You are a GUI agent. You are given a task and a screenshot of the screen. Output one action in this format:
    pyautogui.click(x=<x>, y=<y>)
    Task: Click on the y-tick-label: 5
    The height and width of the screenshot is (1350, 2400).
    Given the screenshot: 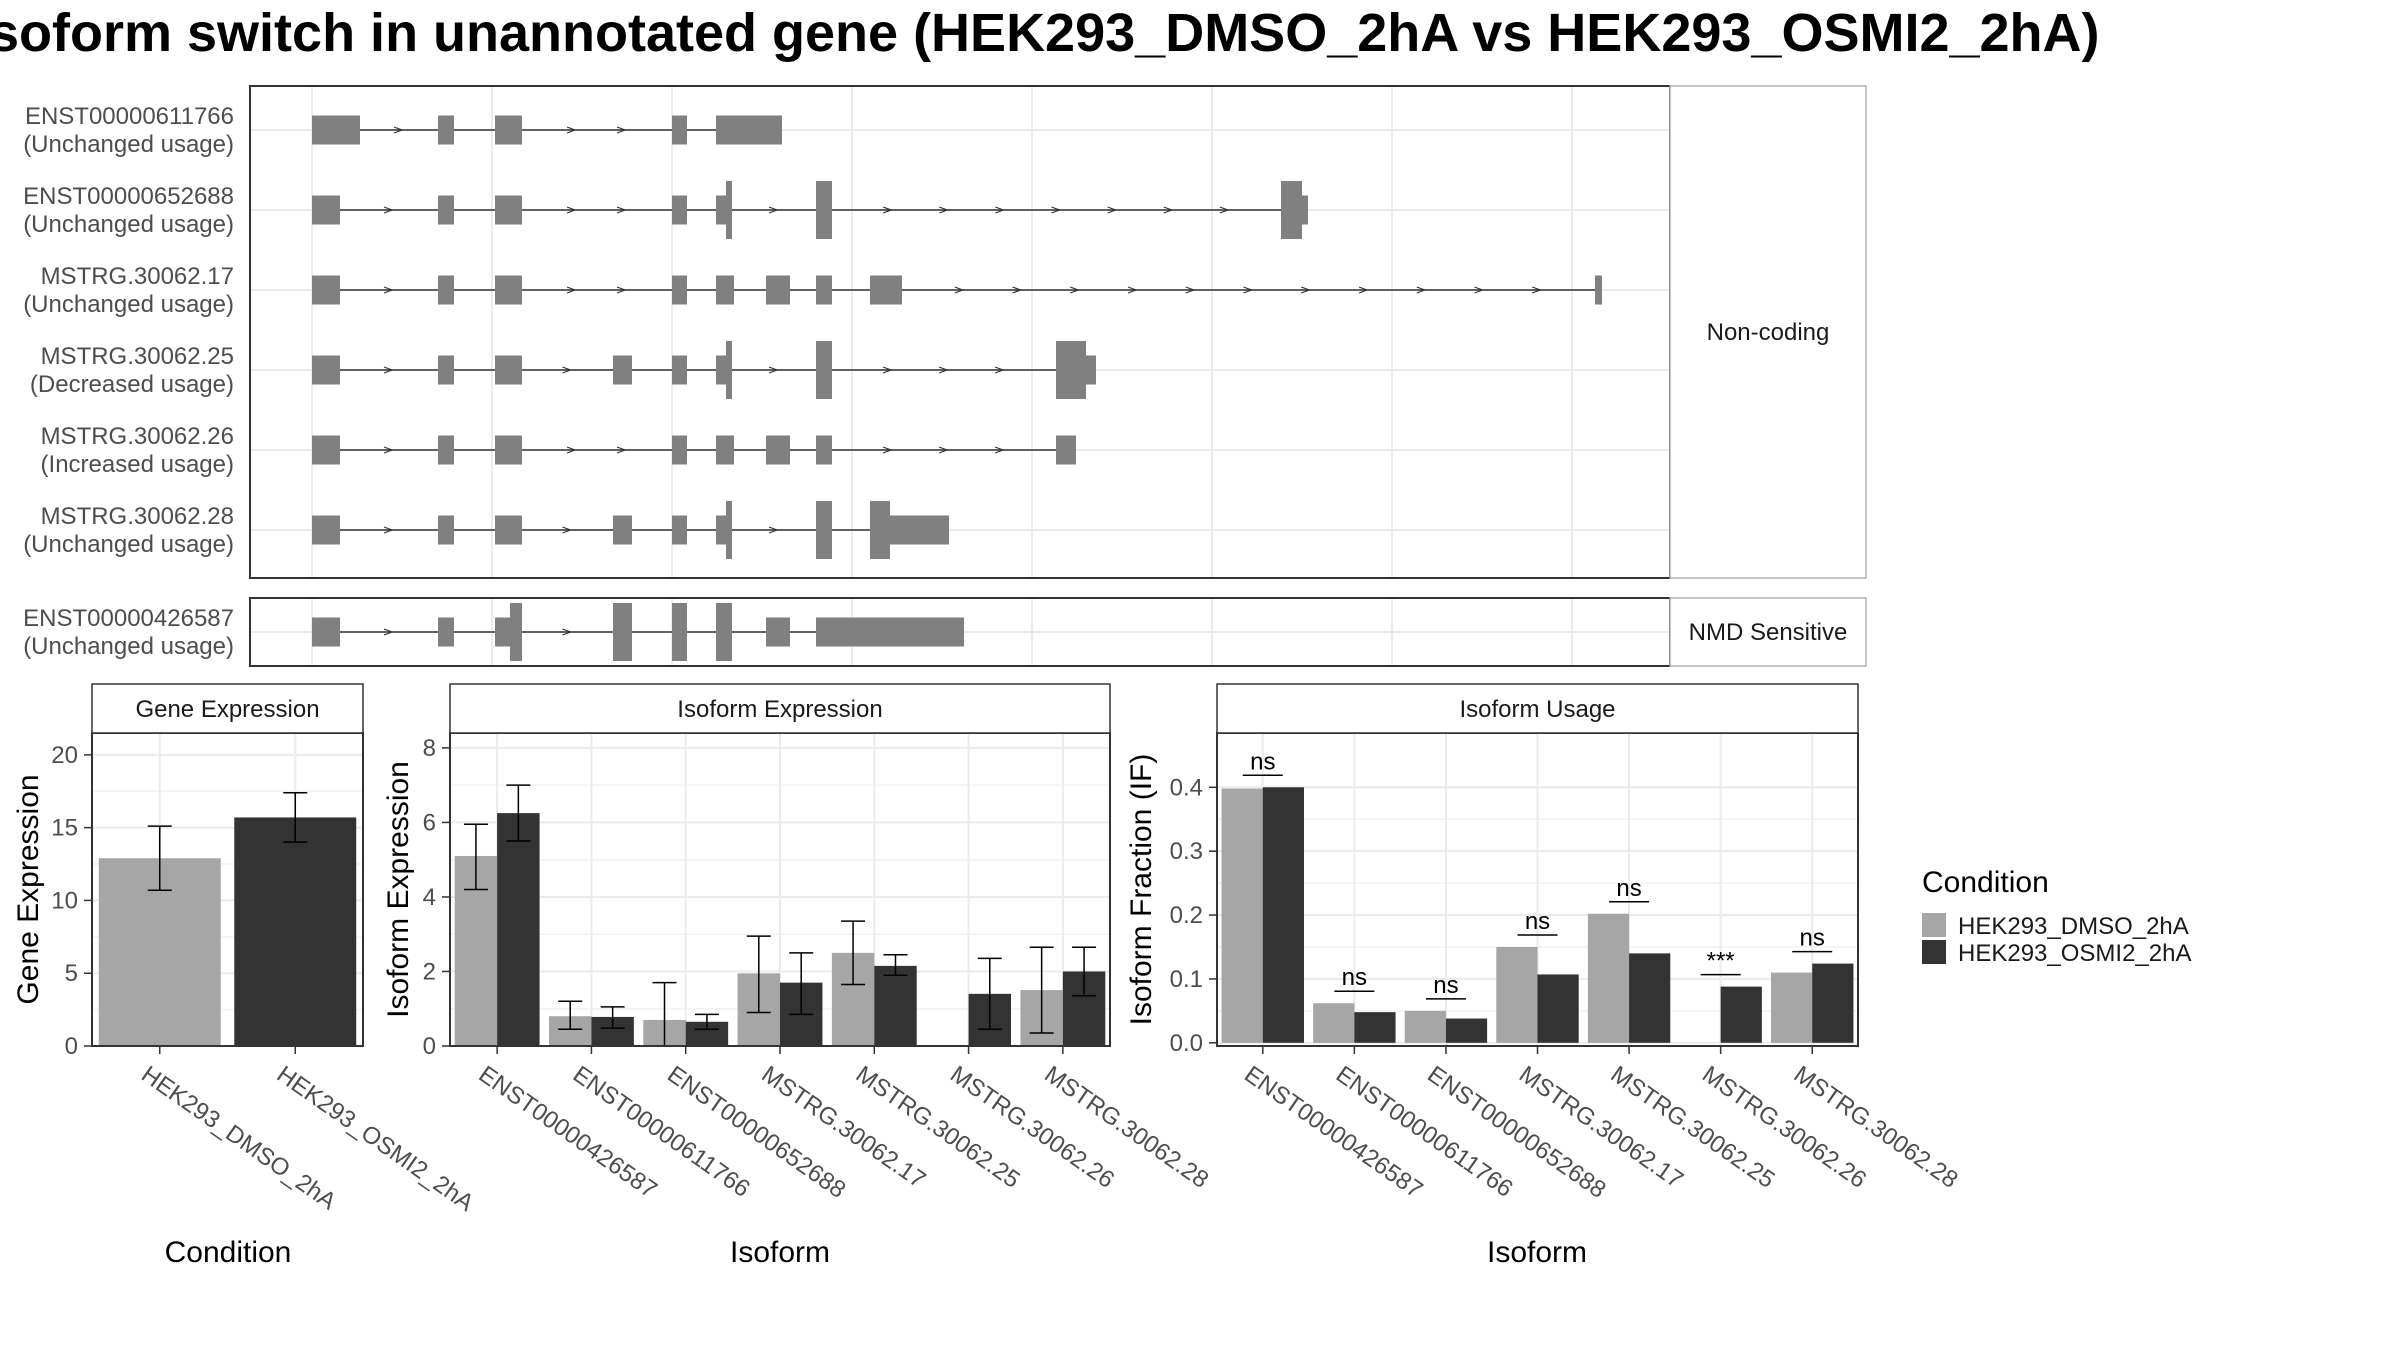 What is the action you would take?
    pyautogui.click(x=71, y=973)
    